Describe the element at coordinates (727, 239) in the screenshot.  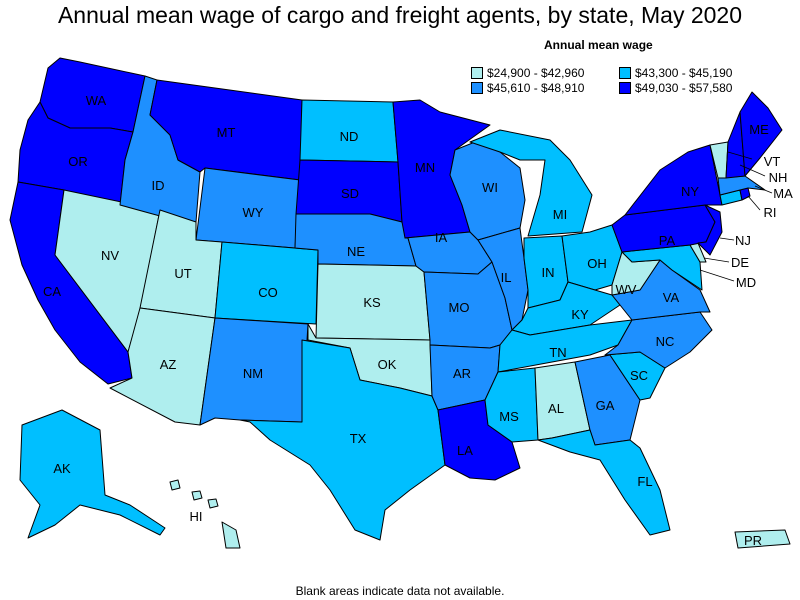
I see `leader-line-nj` at that location.